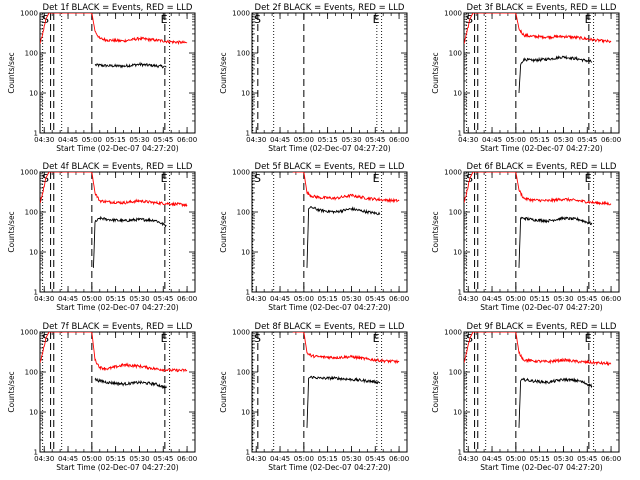  Describe the element at coordinates (118, 167) in the screenshot. I see `panel-title: Det 4f BLACK = Events, RED = LLD` at that location.